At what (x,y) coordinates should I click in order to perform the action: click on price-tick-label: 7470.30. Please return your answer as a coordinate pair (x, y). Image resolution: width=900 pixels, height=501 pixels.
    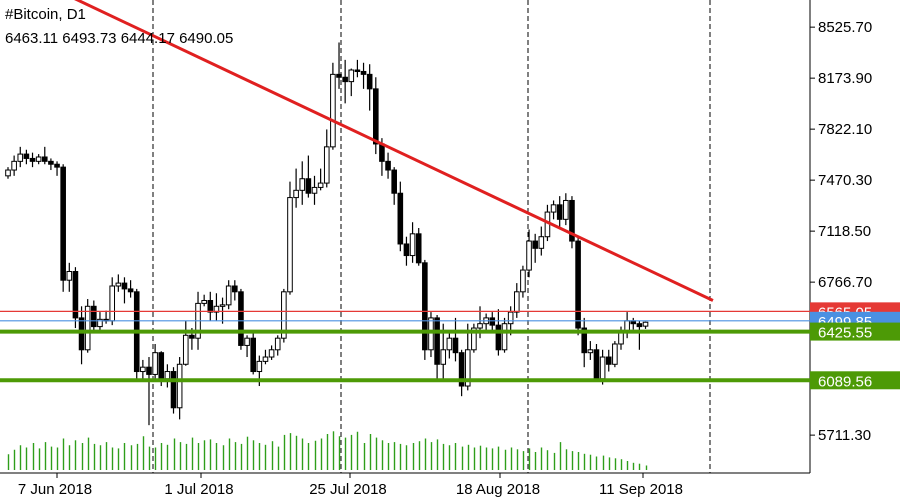
    Looking at the image, I should click on (845, 180).